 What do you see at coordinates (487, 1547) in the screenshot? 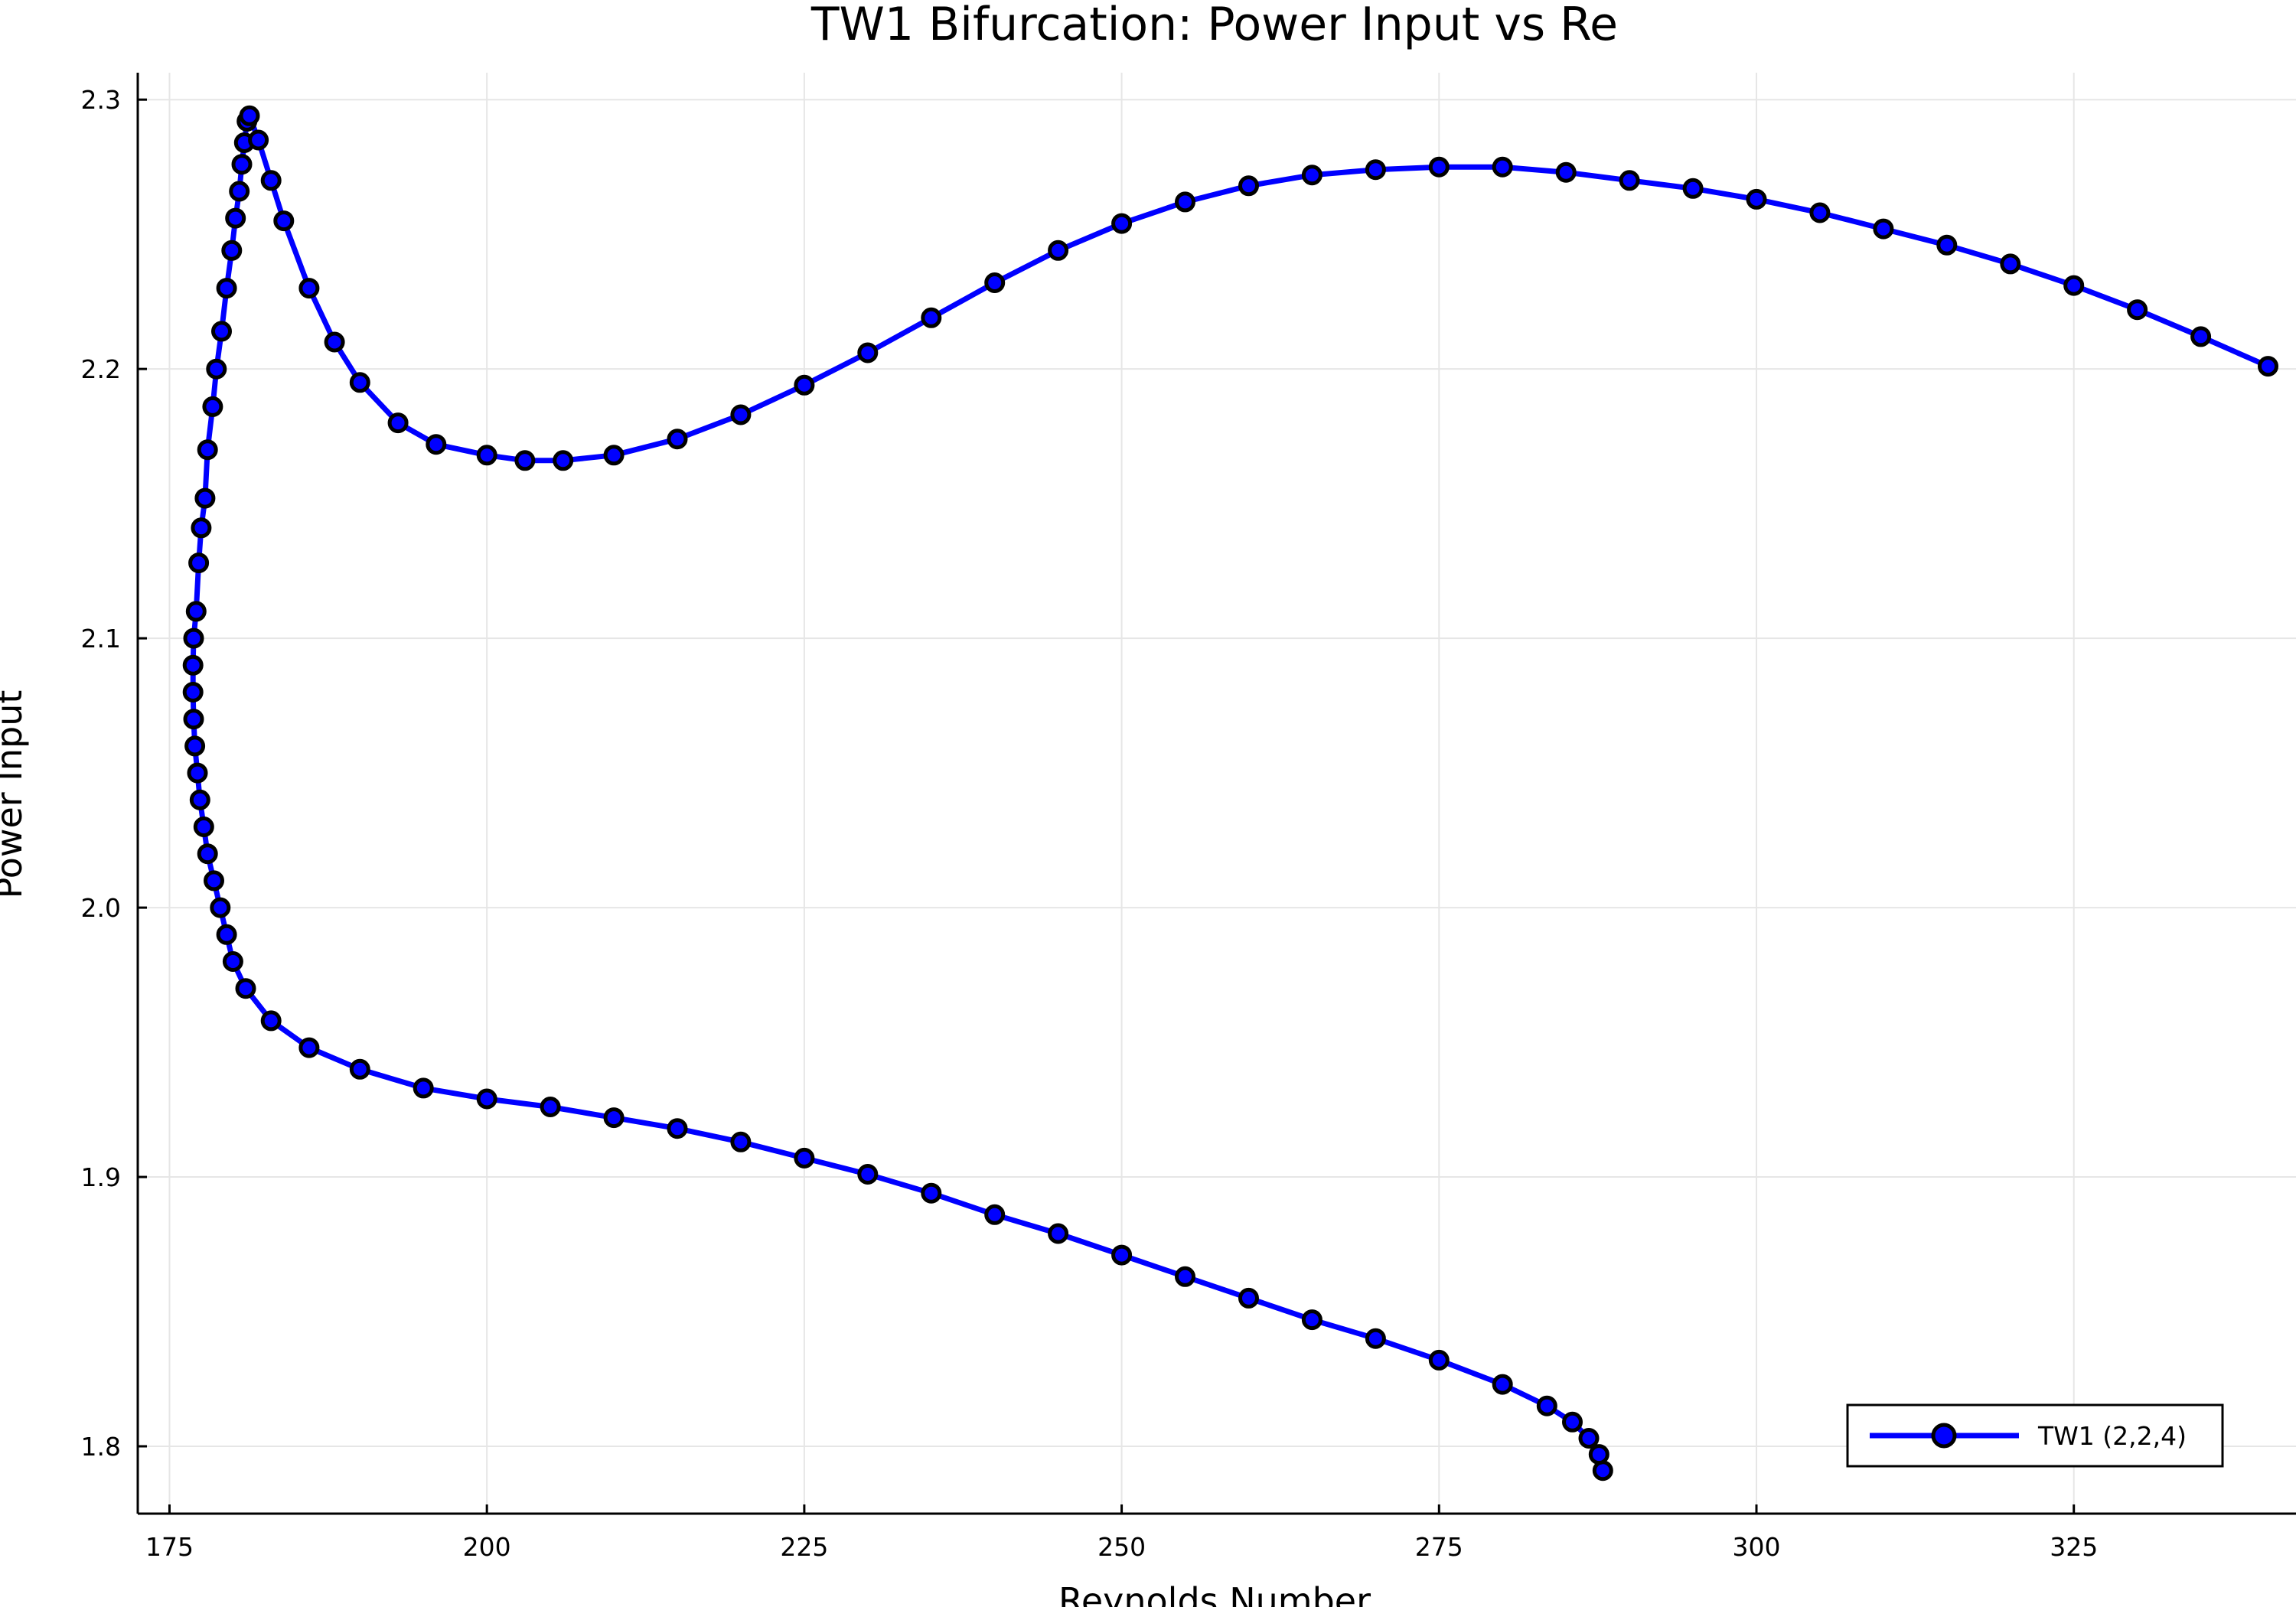
I see `x-tick-label: 200` at bounding box center [487, 1547].